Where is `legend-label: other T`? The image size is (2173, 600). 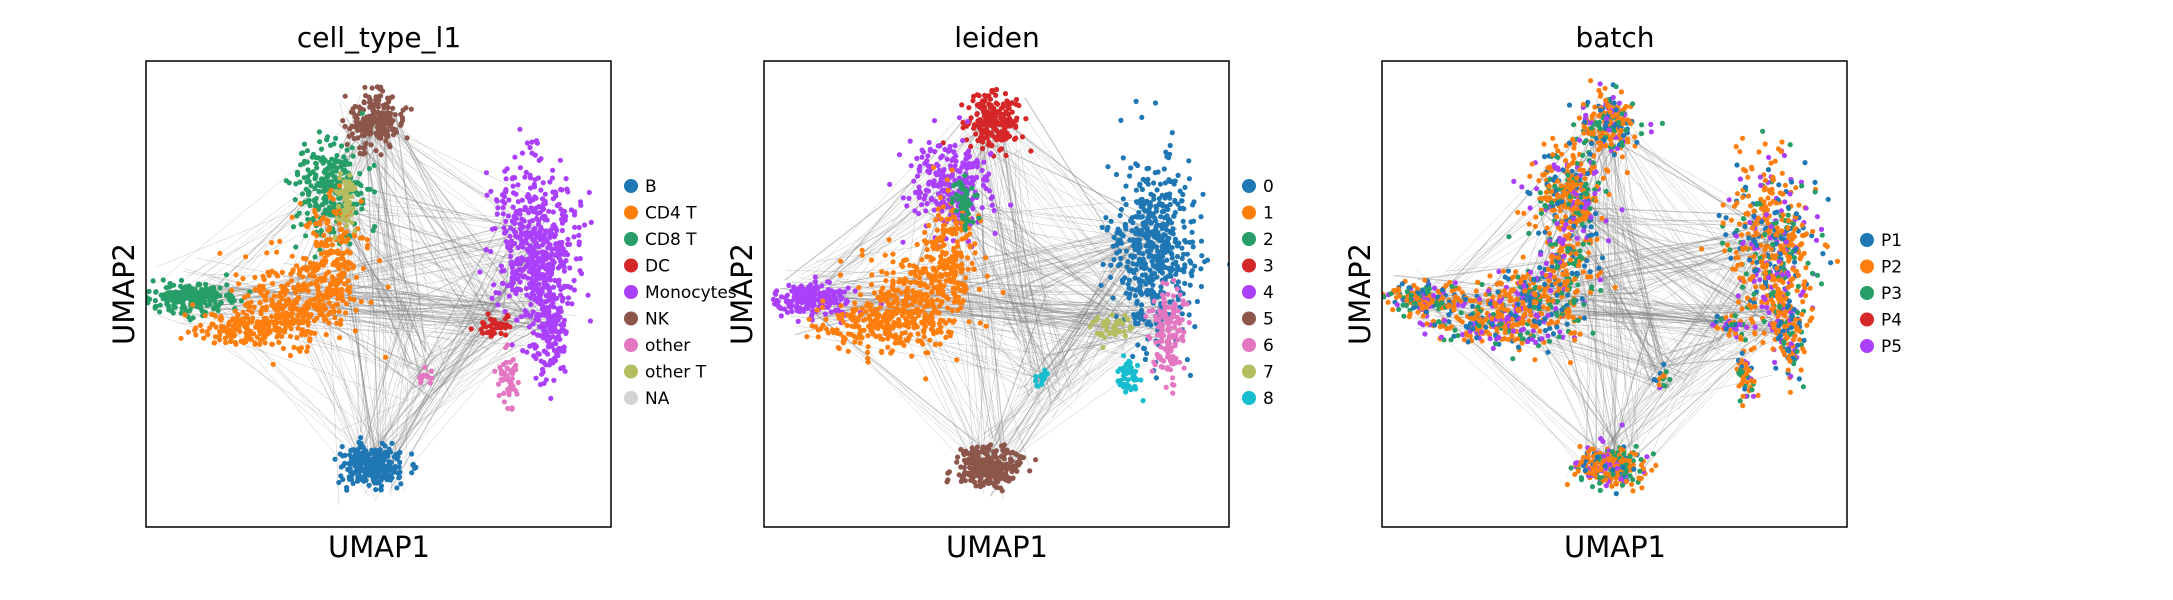 legend-label: other T is located at coordinates (676, 373).